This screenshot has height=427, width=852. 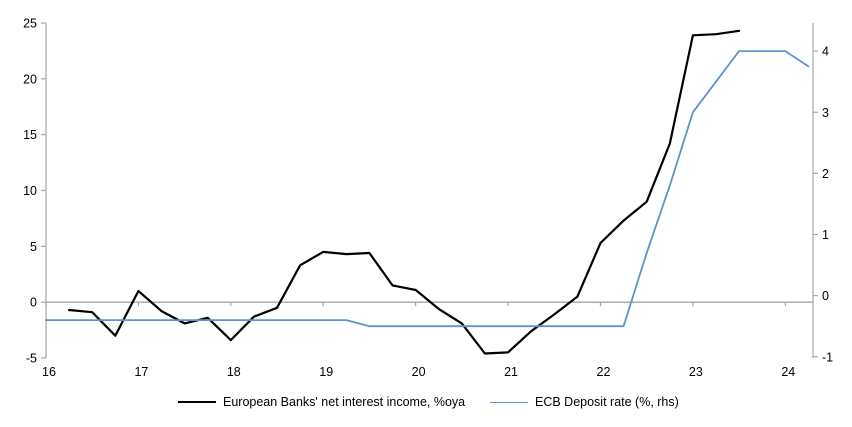 I want to click on right-axis-tick-label: 3, so click(x=825, y=113).